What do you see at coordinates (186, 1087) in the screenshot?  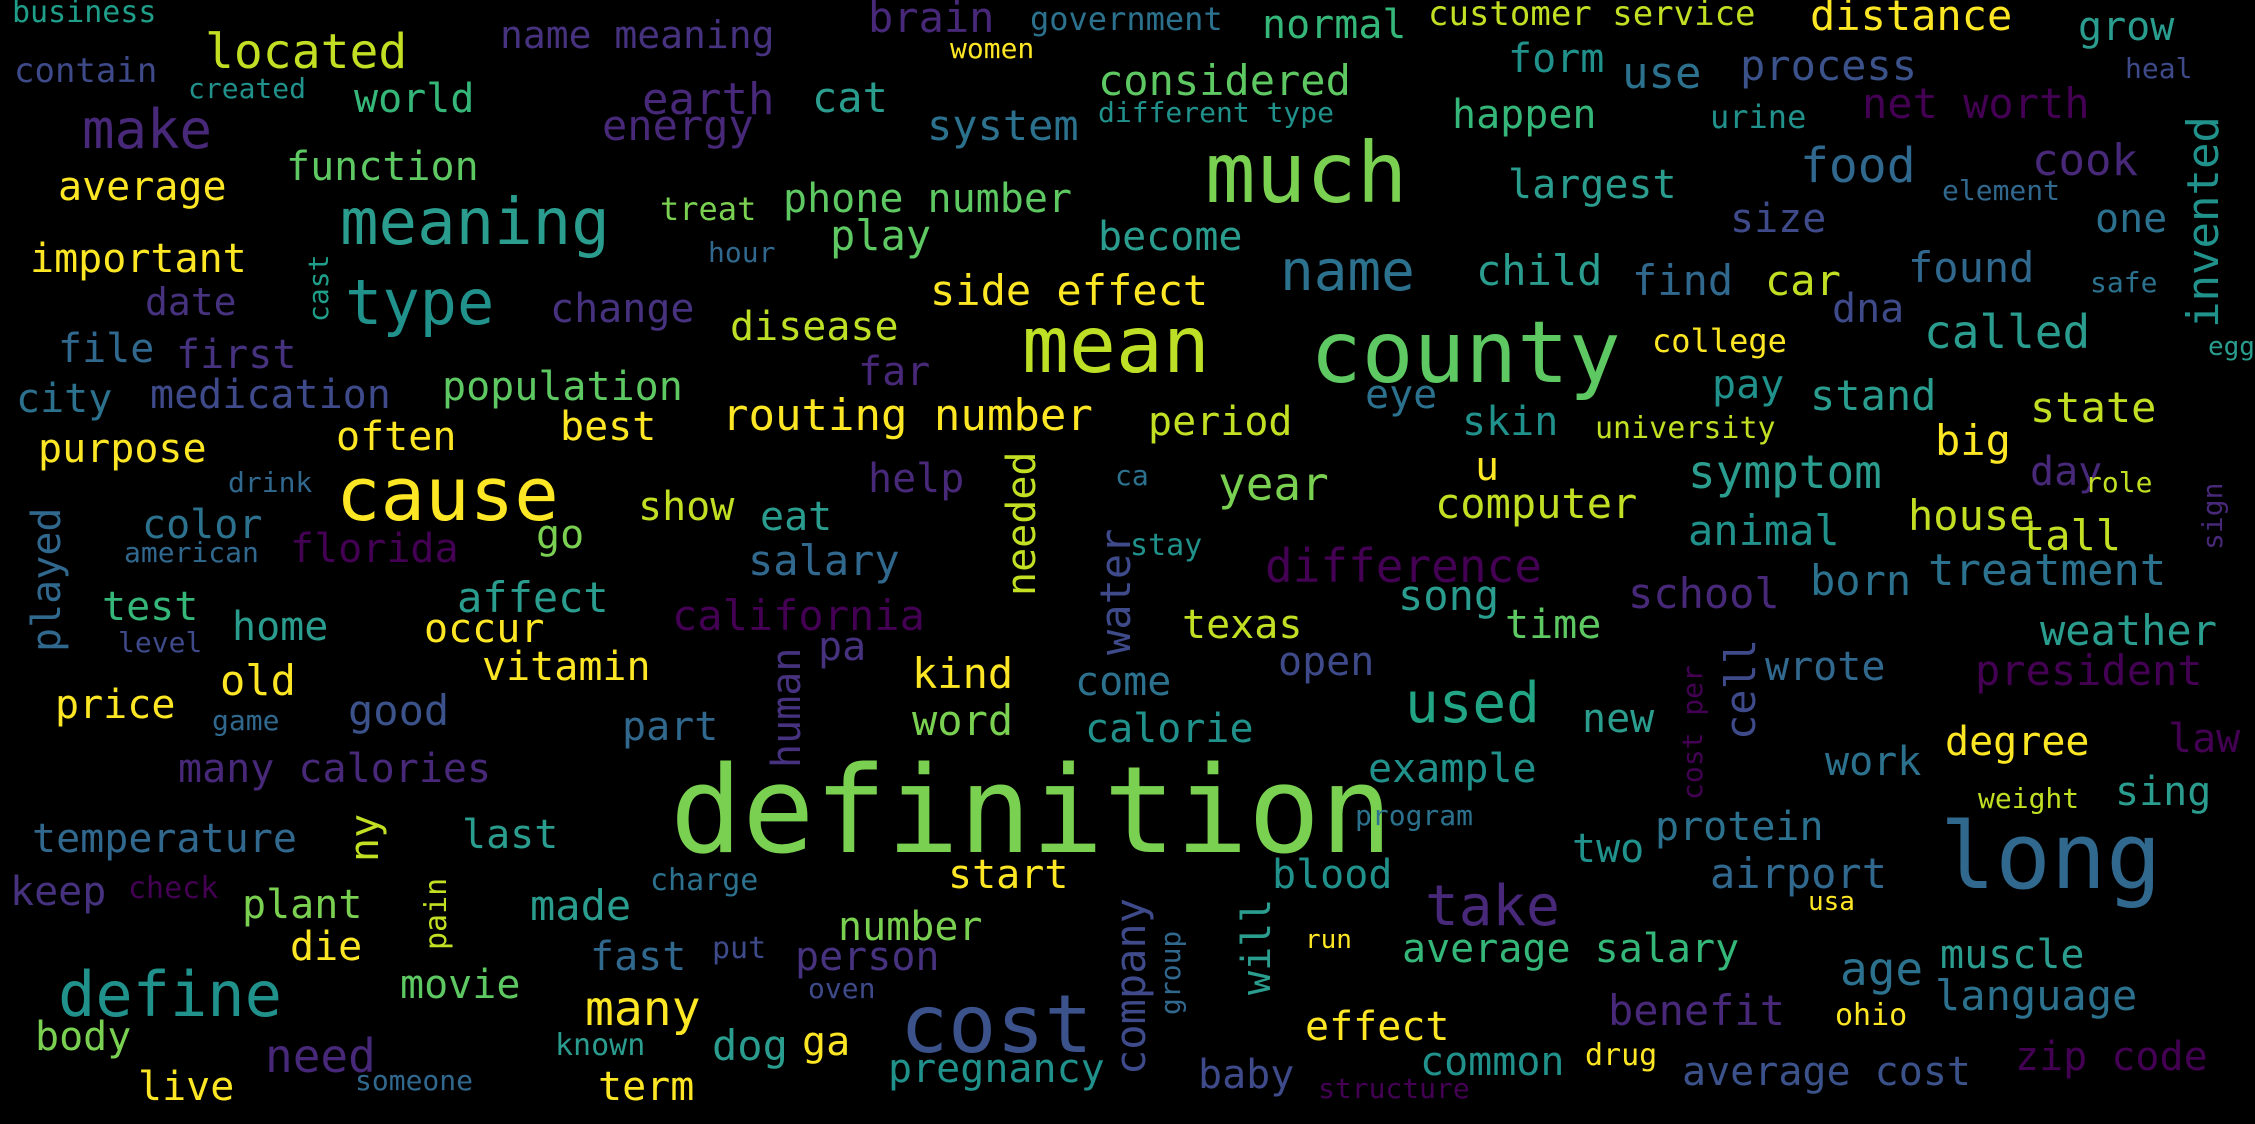 I see `word-live: live` at bounding box center [186, 1087].